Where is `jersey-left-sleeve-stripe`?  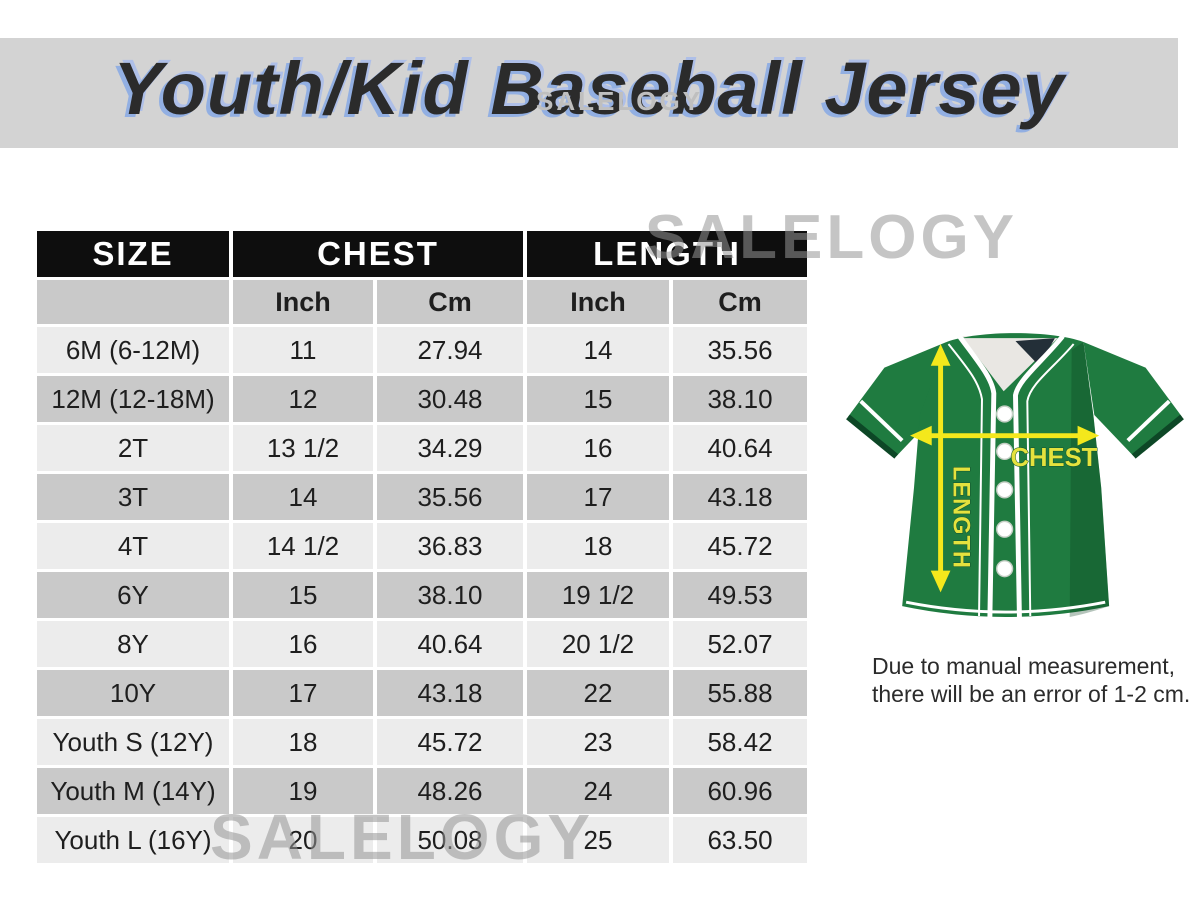
jersey-left-sleeve-stripe is located at coordinates (881, 421).